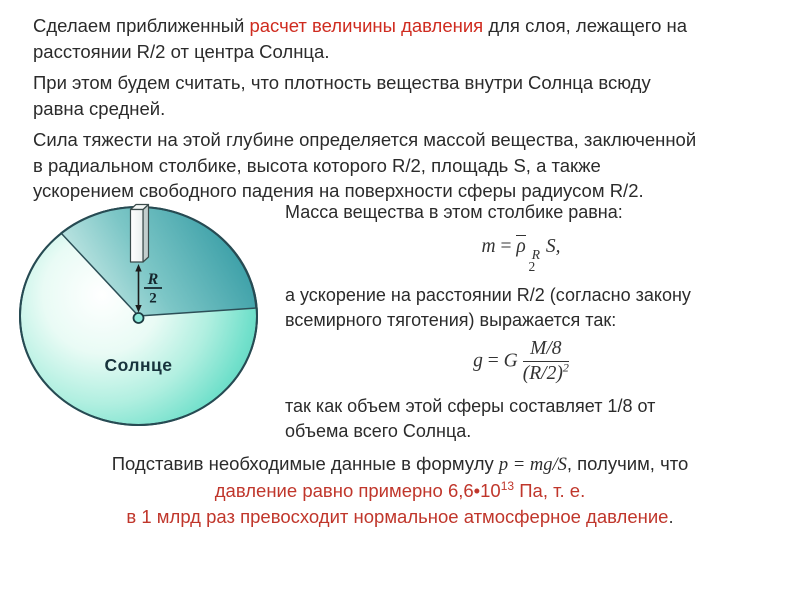  Describe the element at coordinates (99, 108) in the screenshot. I see `p2-line-2: равна средней.` at that location.